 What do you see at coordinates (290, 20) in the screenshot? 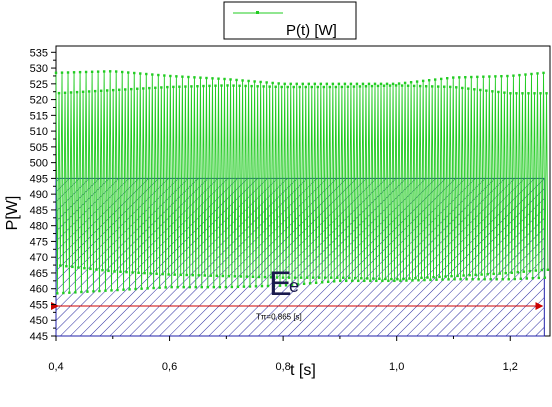
I see `legend-box` at bounding box center [290, 20].